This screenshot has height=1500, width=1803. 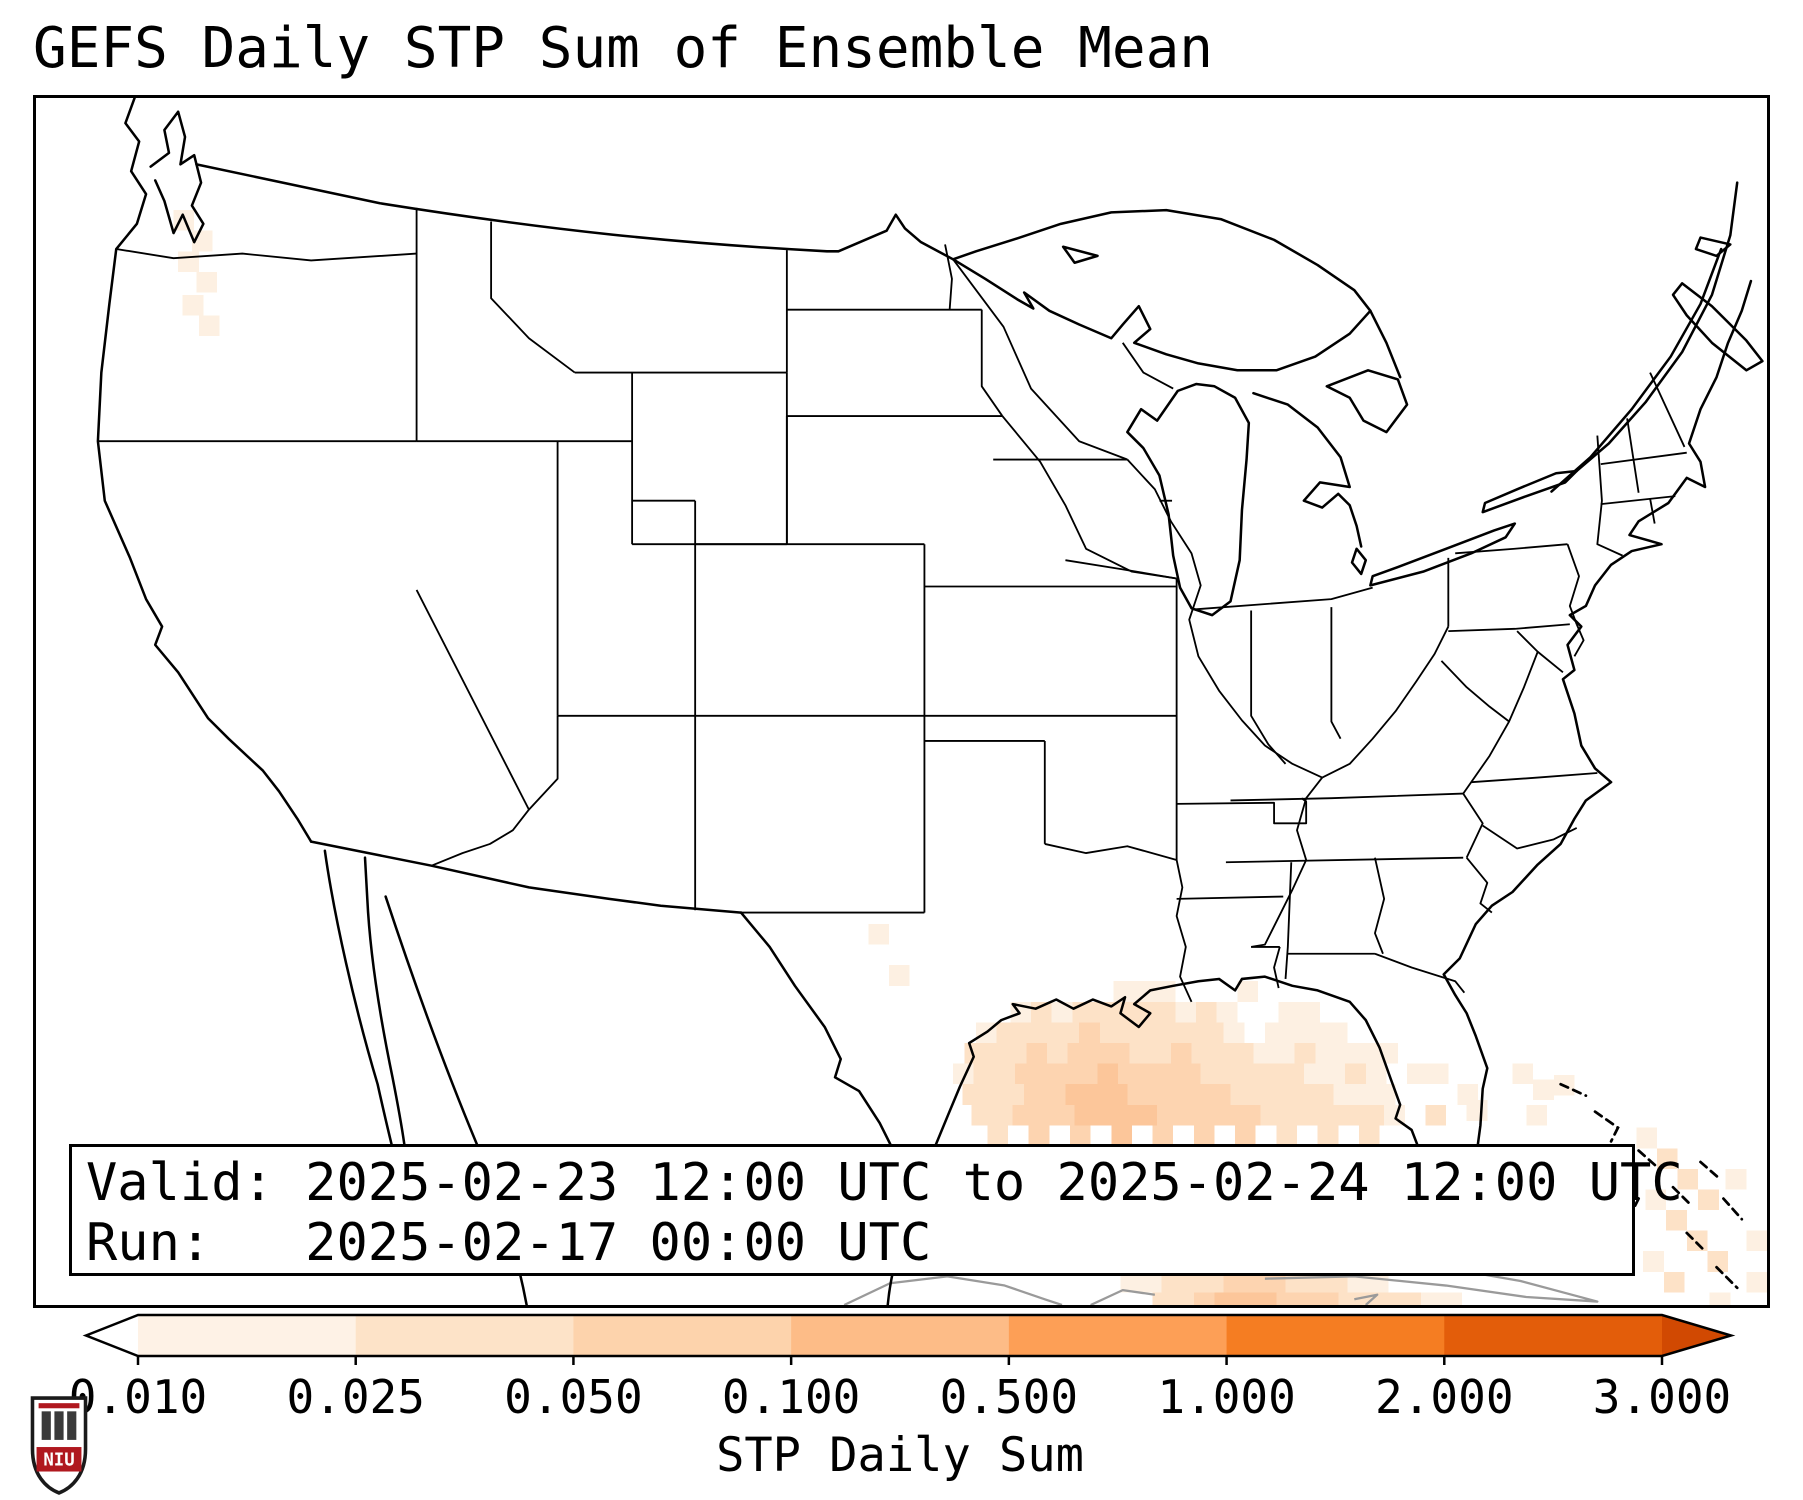 I want to click on ny-east-border, so click(x=1609, y=496).